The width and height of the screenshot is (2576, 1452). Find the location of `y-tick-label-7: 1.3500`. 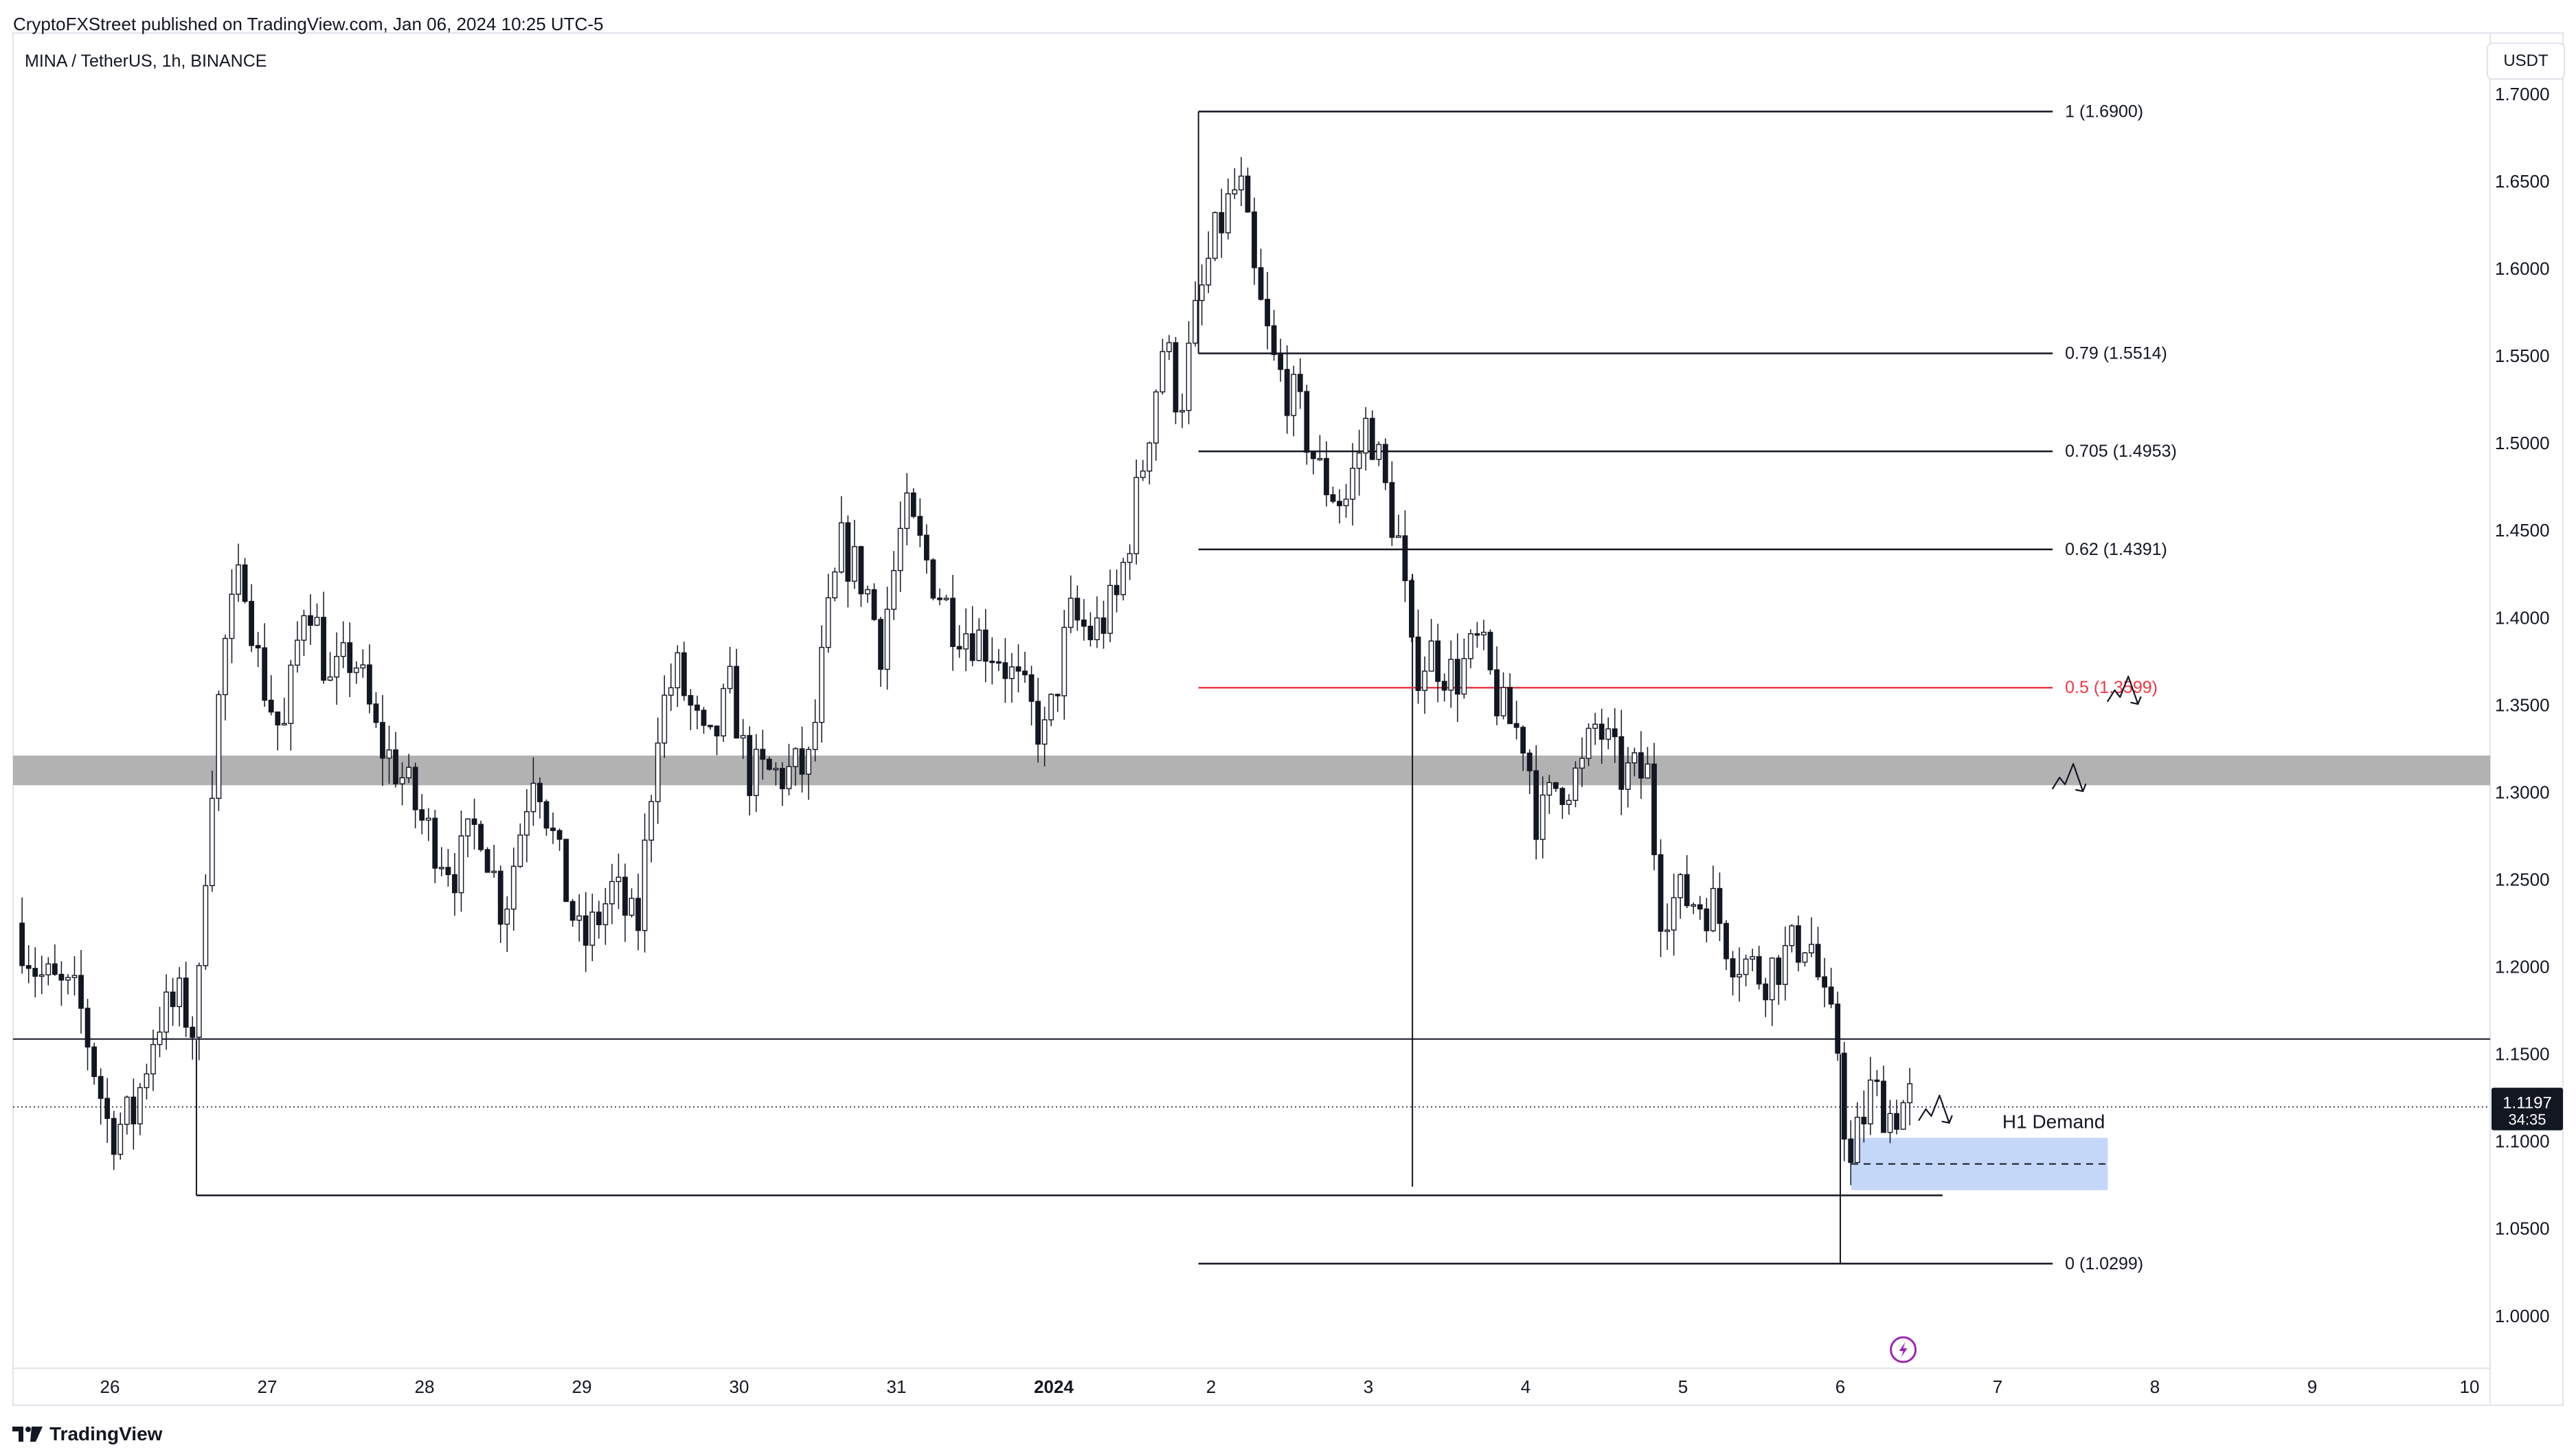

y-tick-label-7: 1.3500 is located at coordinates (2522, 704).